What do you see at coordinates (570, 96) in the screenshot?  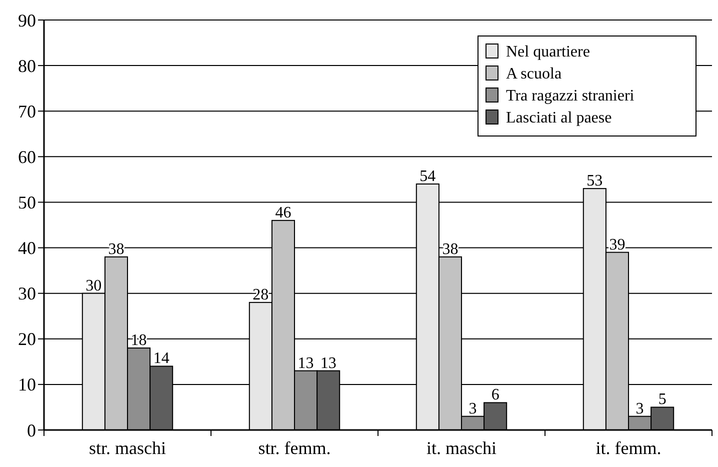 I see `legend-label: Tra ragazzi stranieri` at bounding box center [570, 96].